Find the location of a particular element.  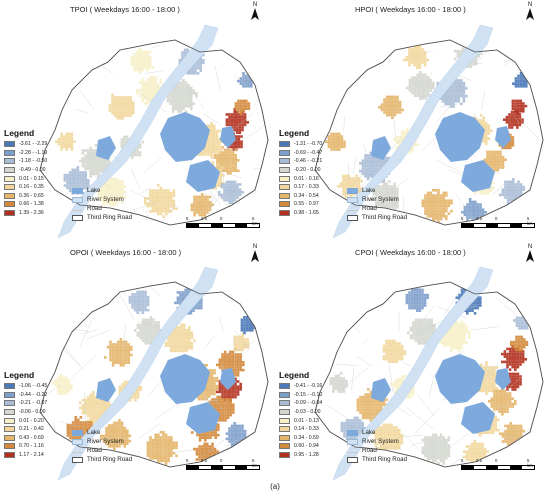

legend-class: 0.01 - 0.13 is located at coordinates (300, 420).